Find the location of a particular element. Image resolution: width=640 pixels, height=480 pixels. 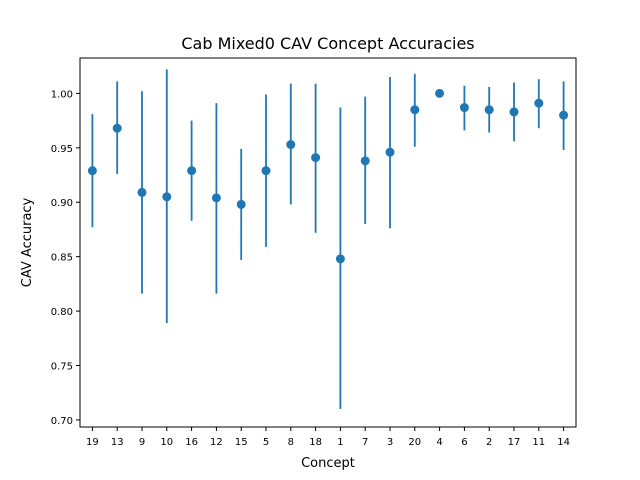

y-tick-label: 0.80 is located at coordinates (62, 312).